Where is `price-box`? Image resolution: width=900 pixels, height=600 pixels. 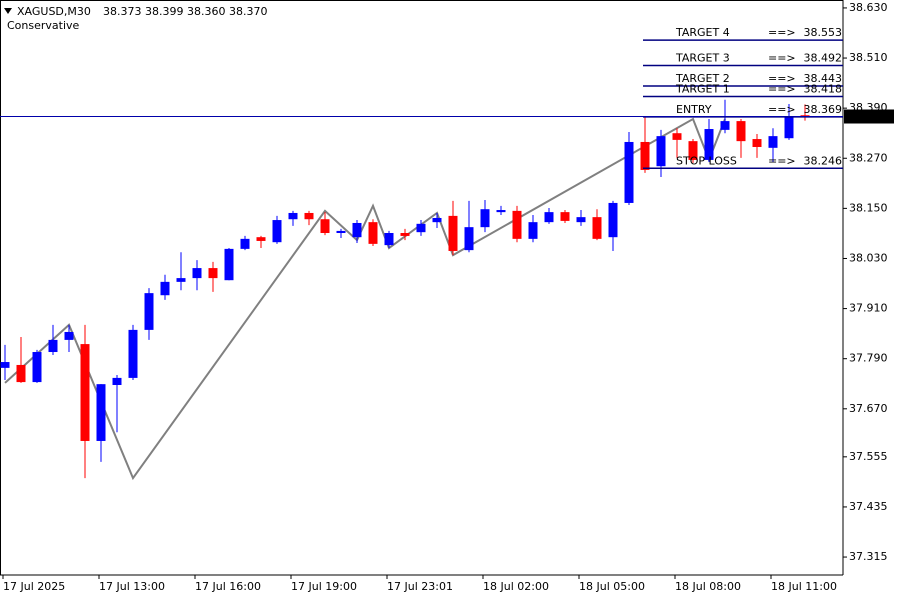 price-box is located at coordinates (869, 116).